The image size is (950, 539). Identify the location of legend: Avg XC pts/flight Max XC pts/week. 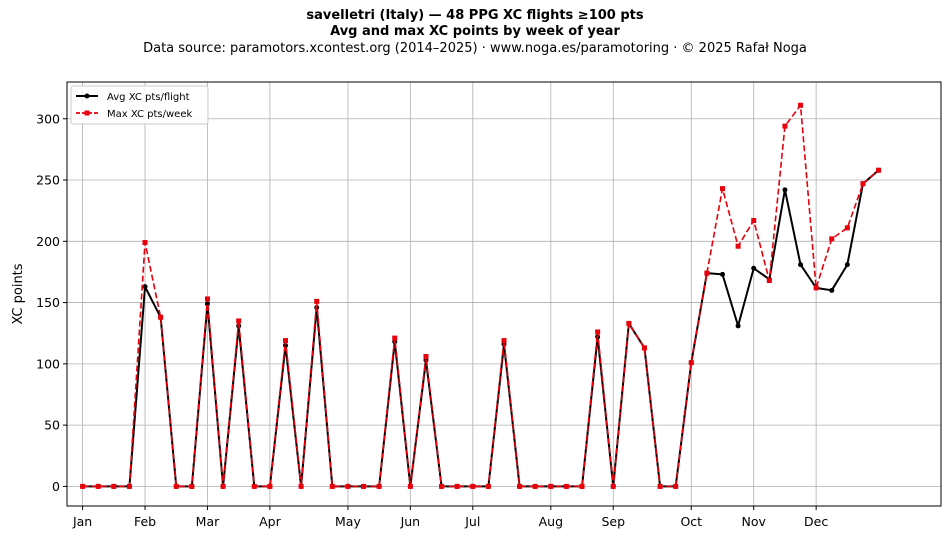
(139, 105).